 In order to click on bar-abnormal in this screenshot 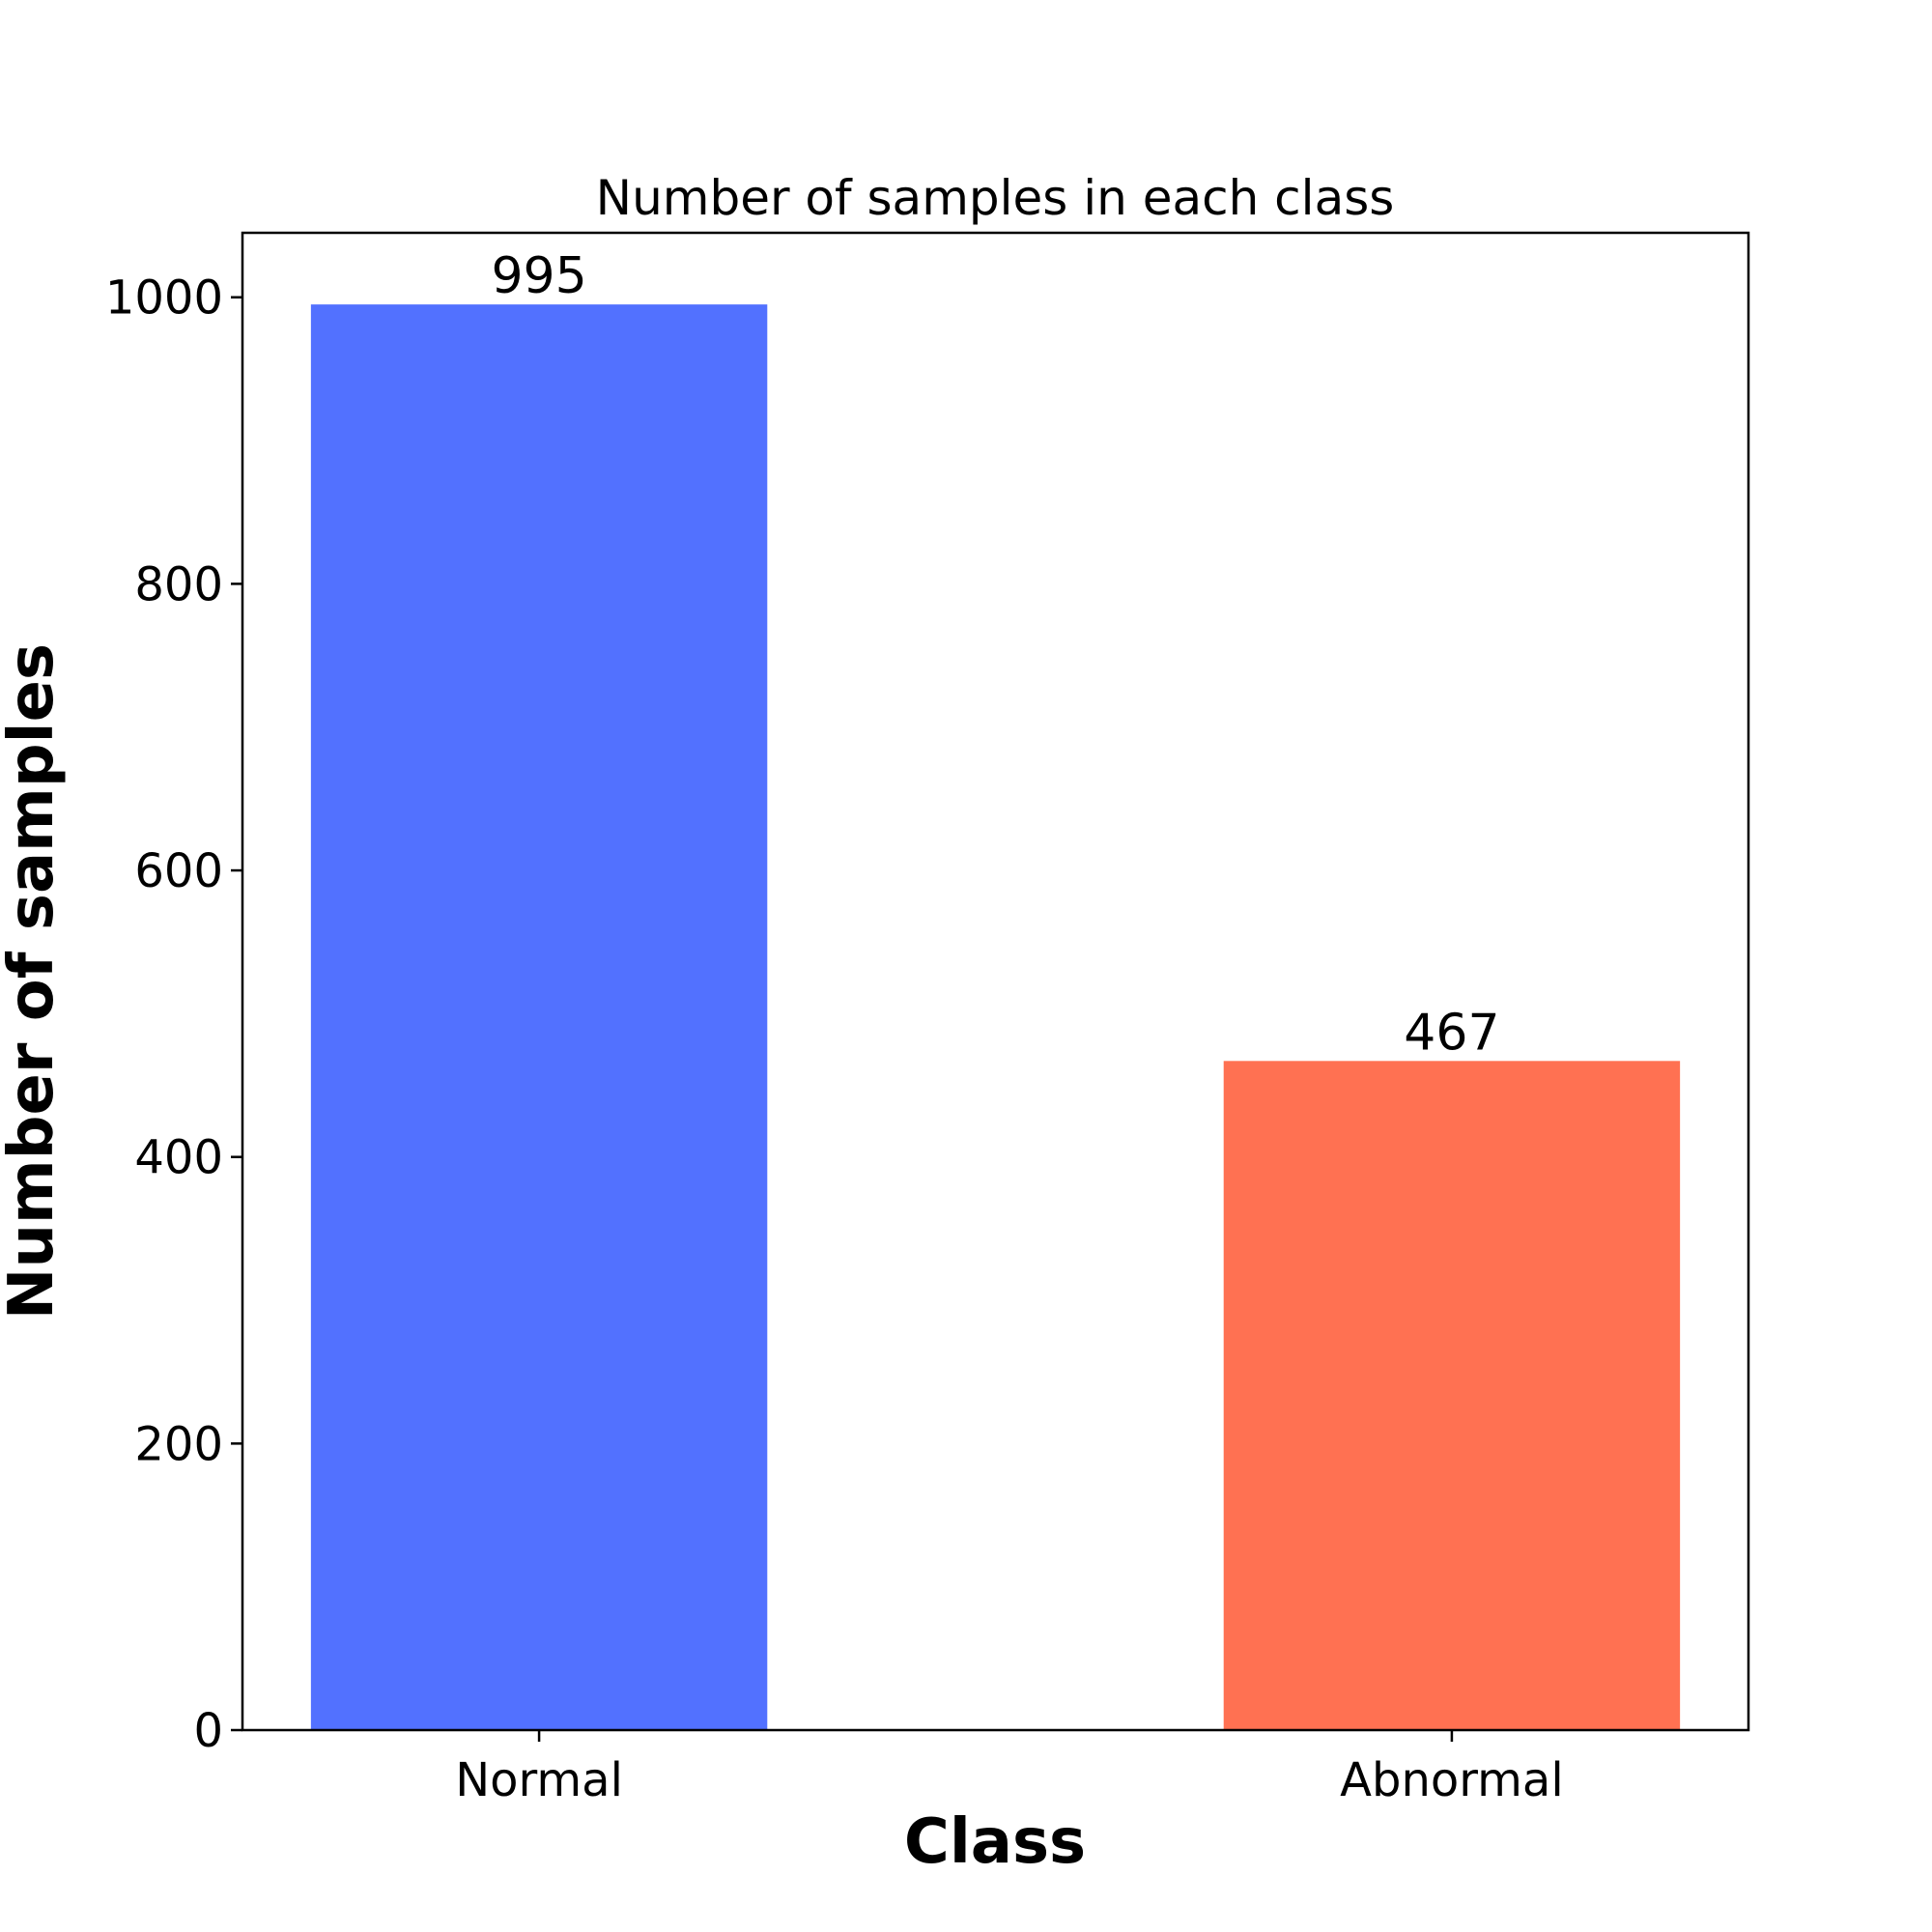, I will do `click(1452, 1395)`.